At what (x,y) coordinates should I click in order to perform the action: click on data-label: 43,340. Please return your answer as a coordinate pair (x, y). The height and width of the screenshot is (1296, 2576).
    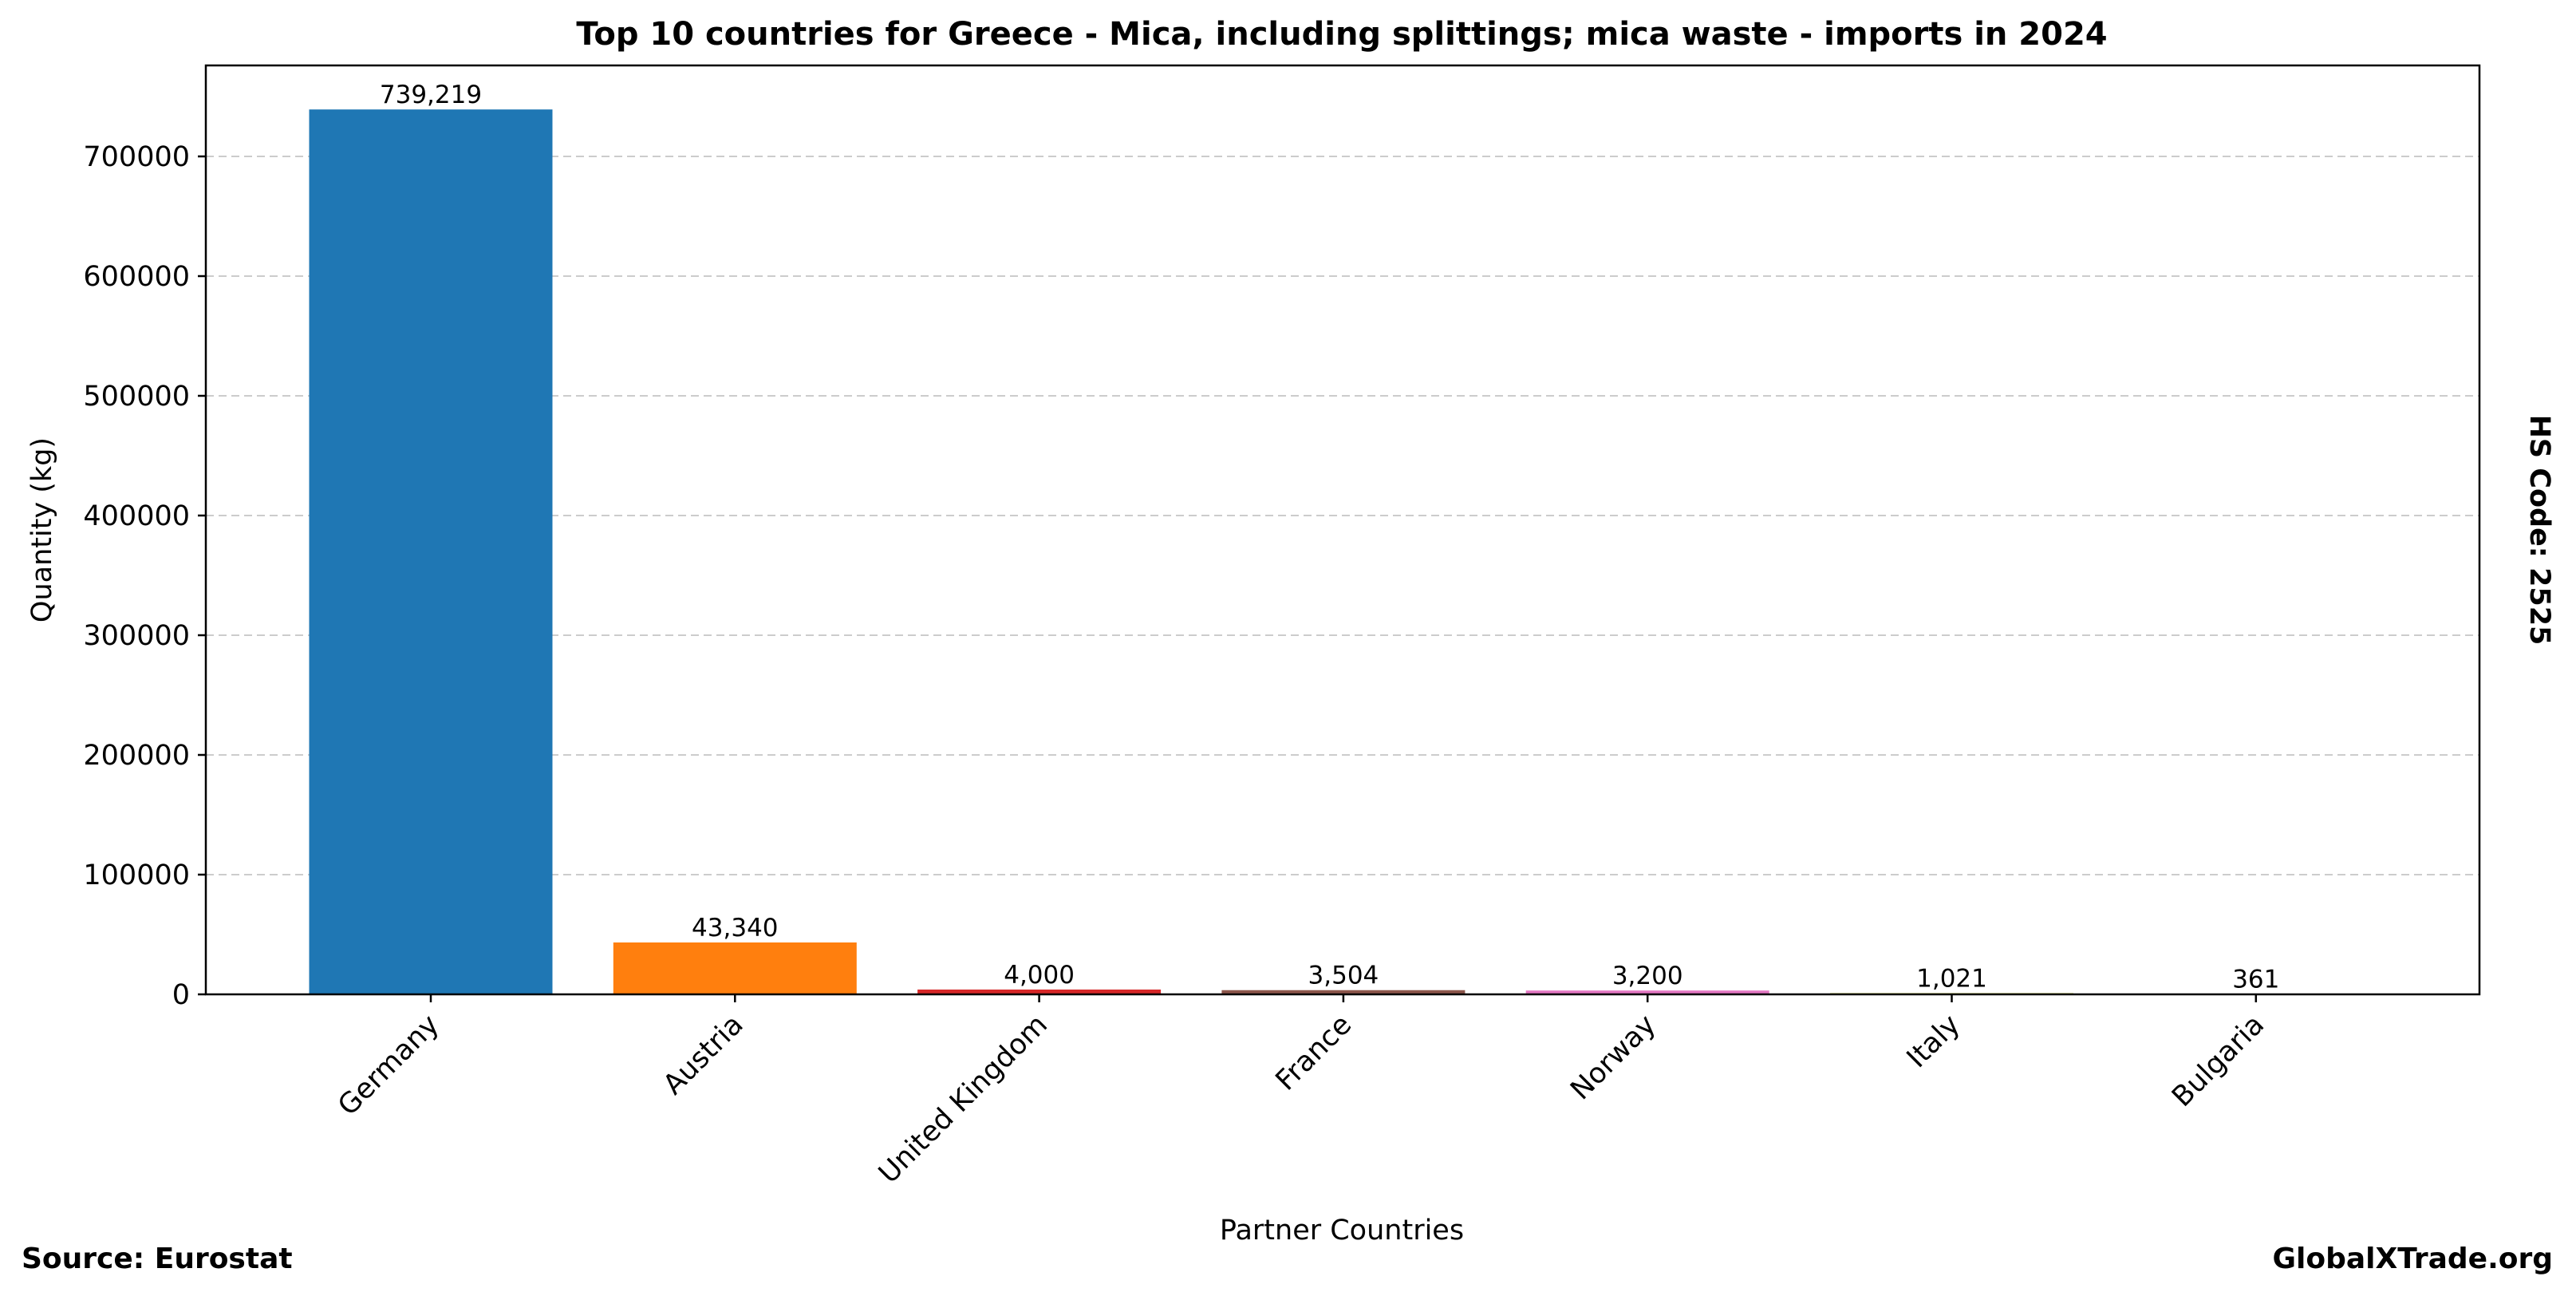
    Looking at the image, I should click on (735, 928).